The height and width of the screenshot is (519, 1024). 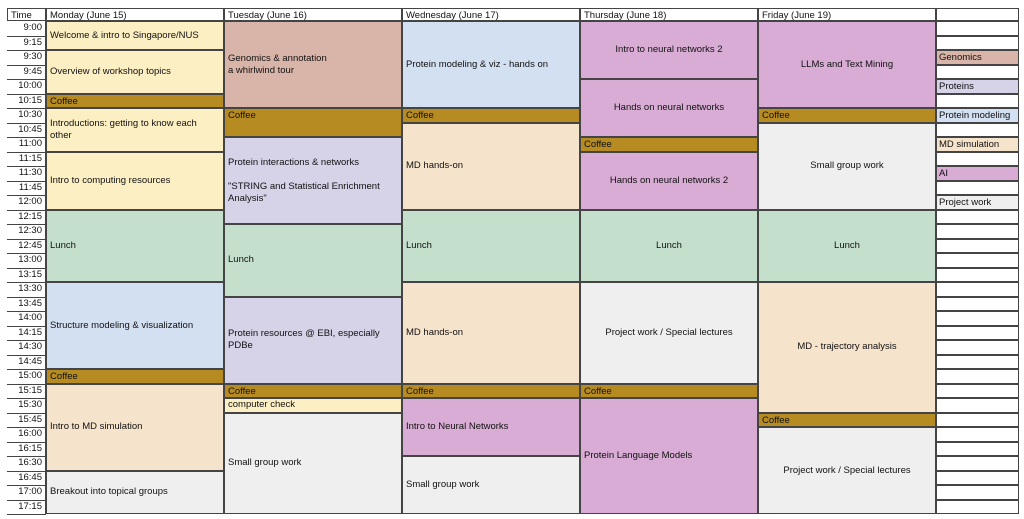 What do you see at coordinates (293, 162) in the screenshot?
I see `session-text: Protein interactions & networks` at bounding box center [293, 162].